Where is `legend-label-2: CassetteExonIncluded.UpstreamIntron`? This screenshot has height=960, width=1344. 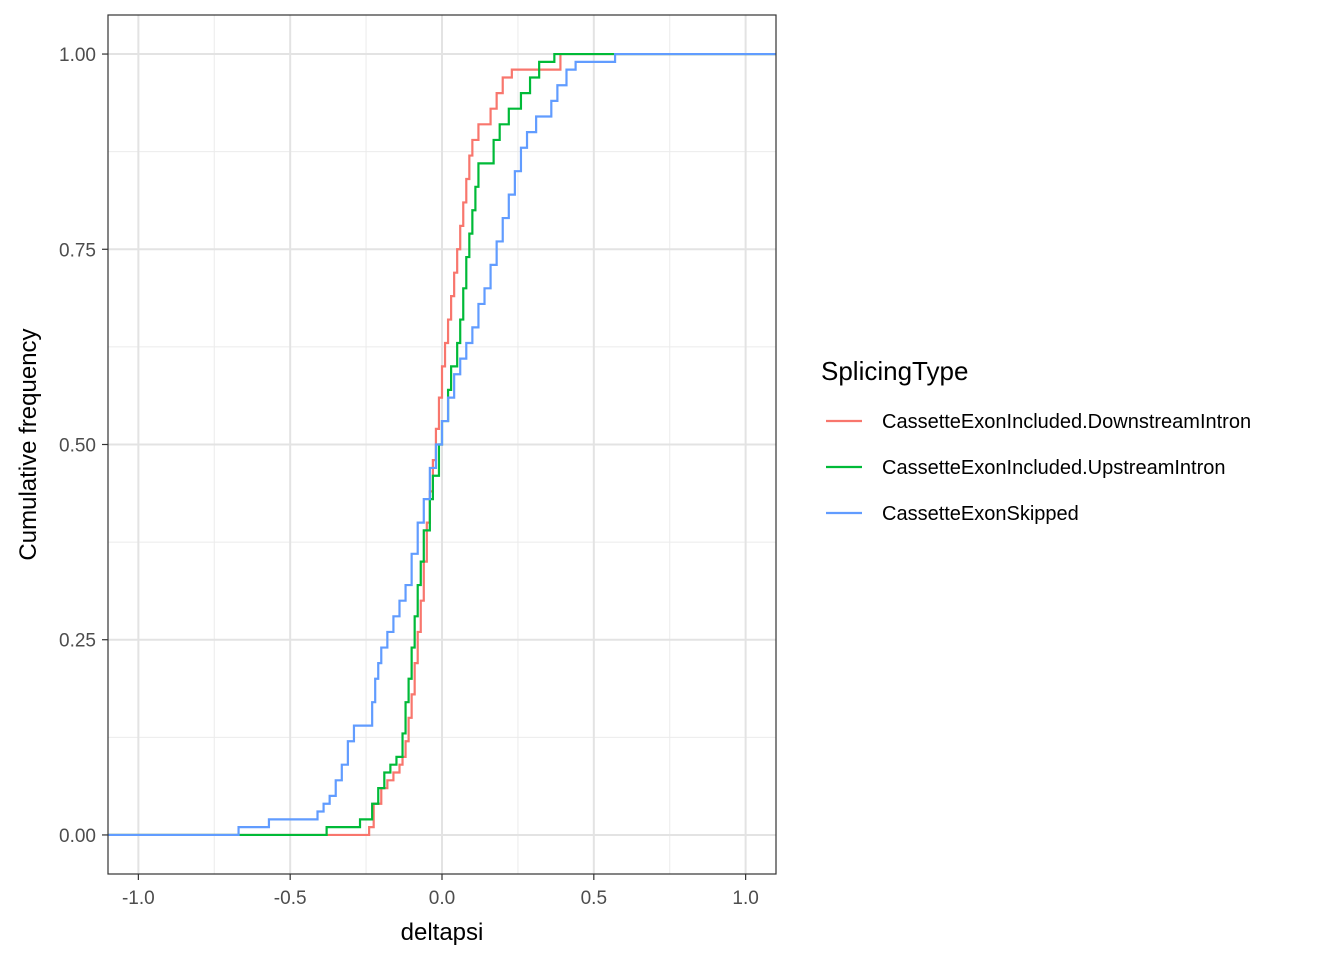
legend-label-2: CassetteExonIncluded.UpstreamIntron is located at coordinates (1054, 468).